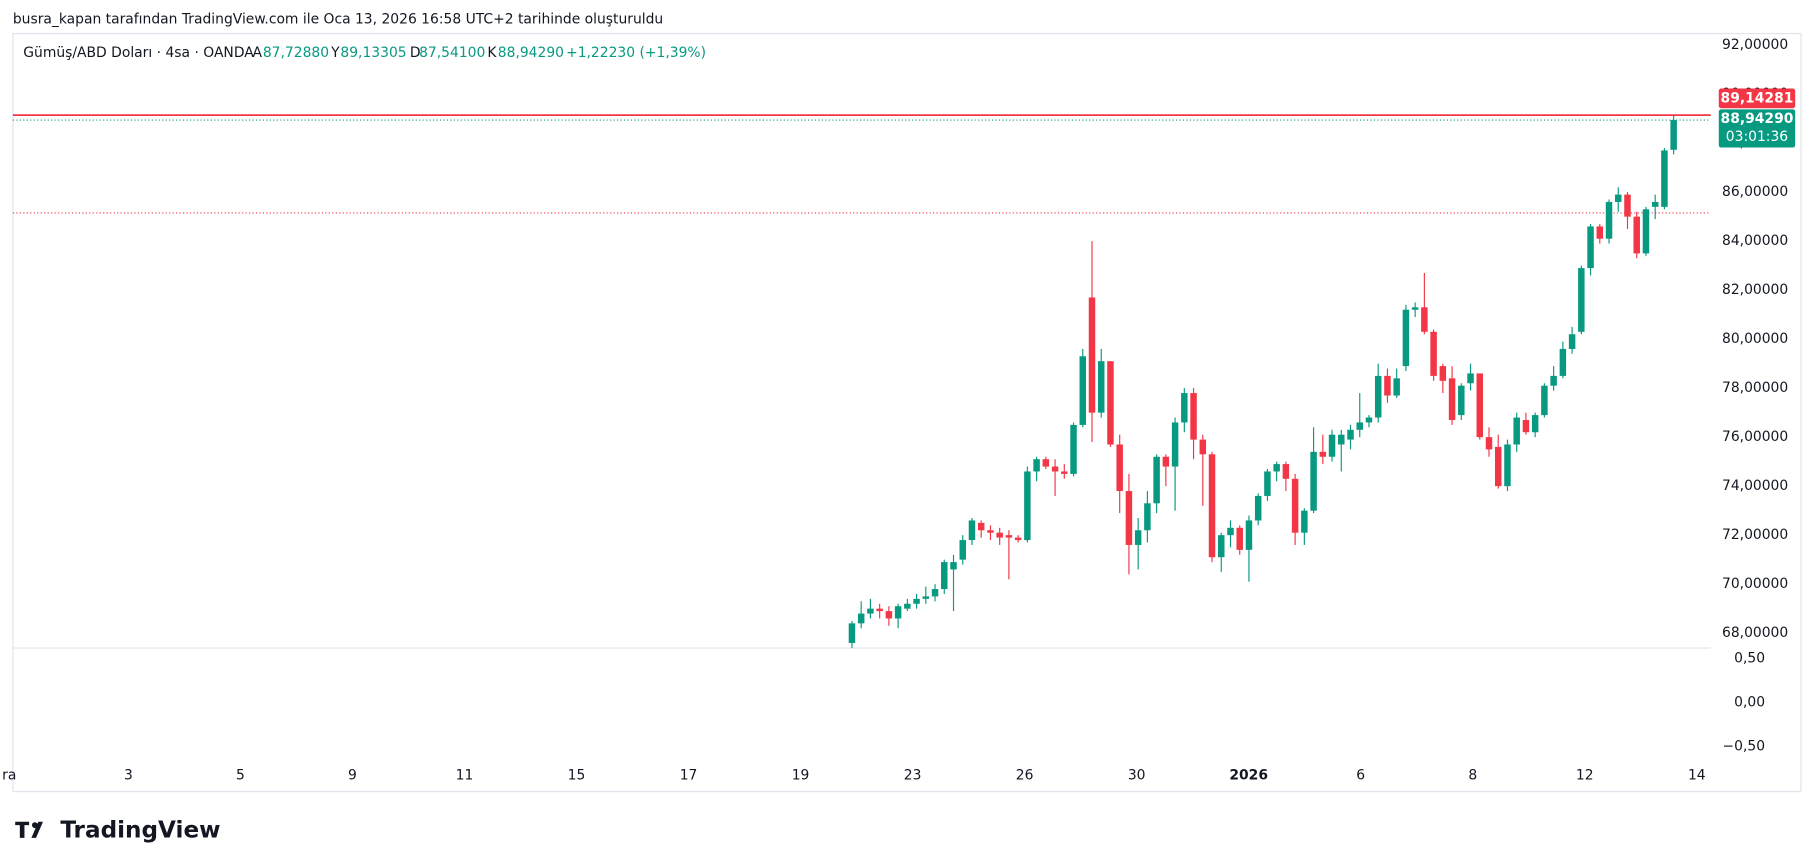 This screenshot has height=868, width=1815. Describe the element at coordinates (1472, 775) in the screenshot. I see `x-tick-label: 8` at that location.